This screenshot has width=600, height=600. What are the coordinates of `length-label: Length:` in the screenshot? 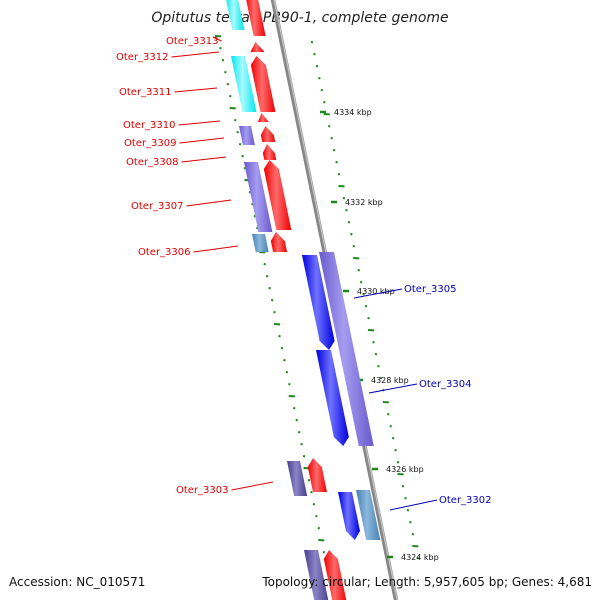 It's located at (397, 582).